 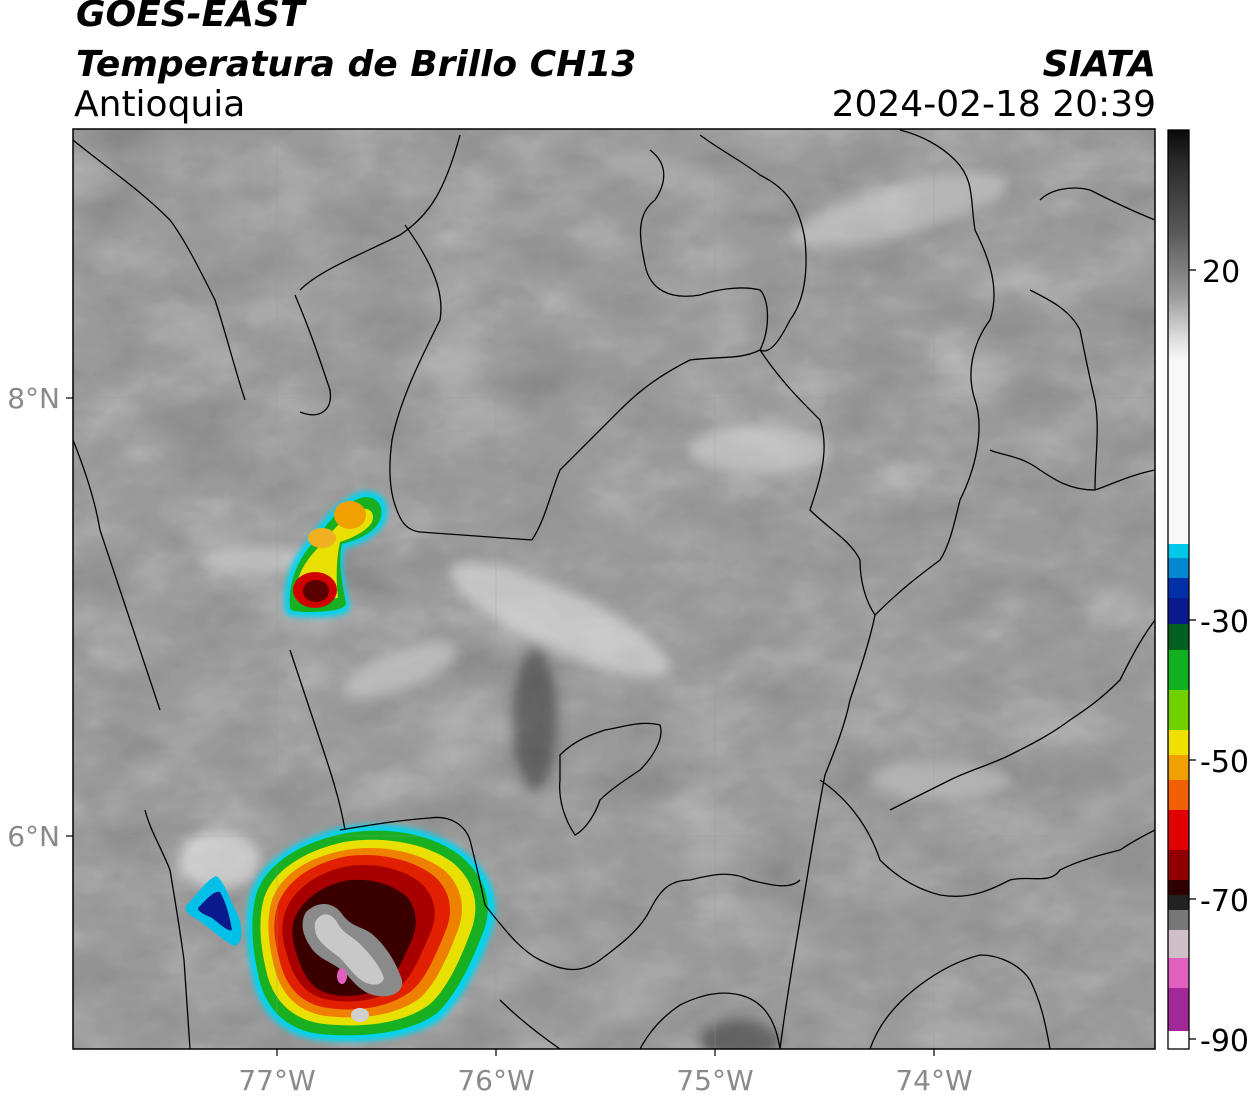 I want to click on lon-label-77w: 77°W, so click(x=276, y=1080).